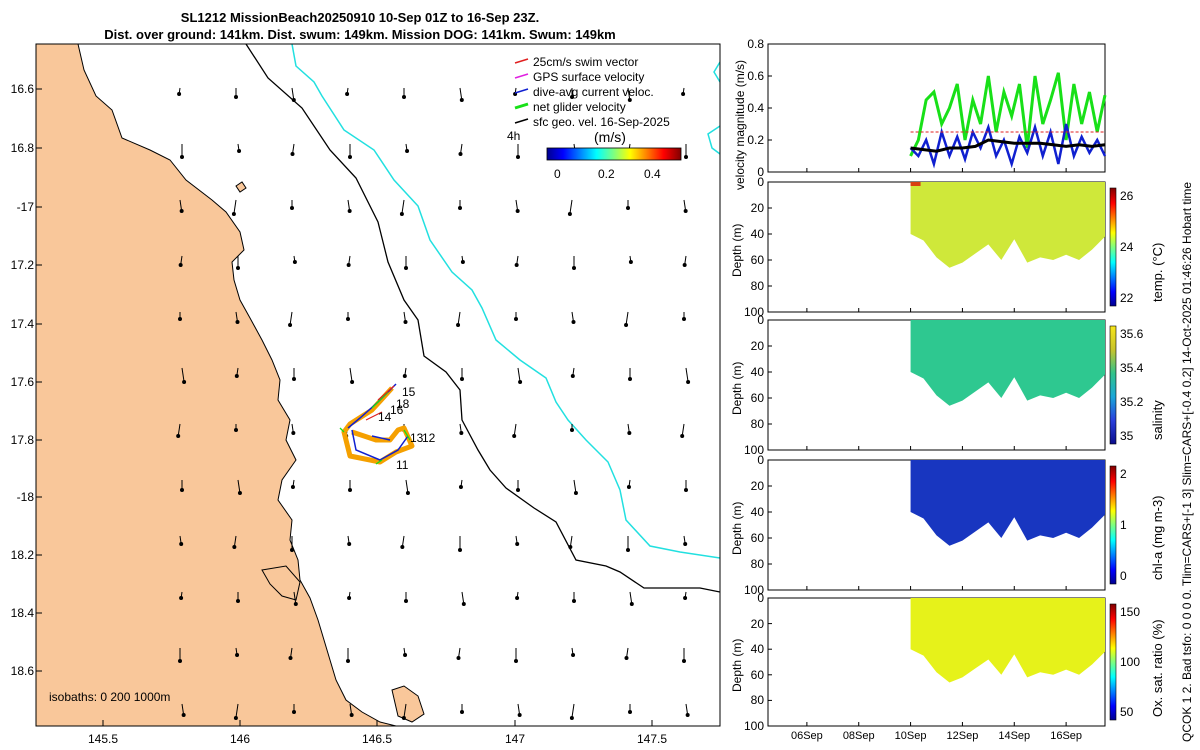 The height and width of the screenshot is (750, 1200). Describe the element at coordinates (1008, 145) in the screenshot. I see `velocity-series-line` at that location.